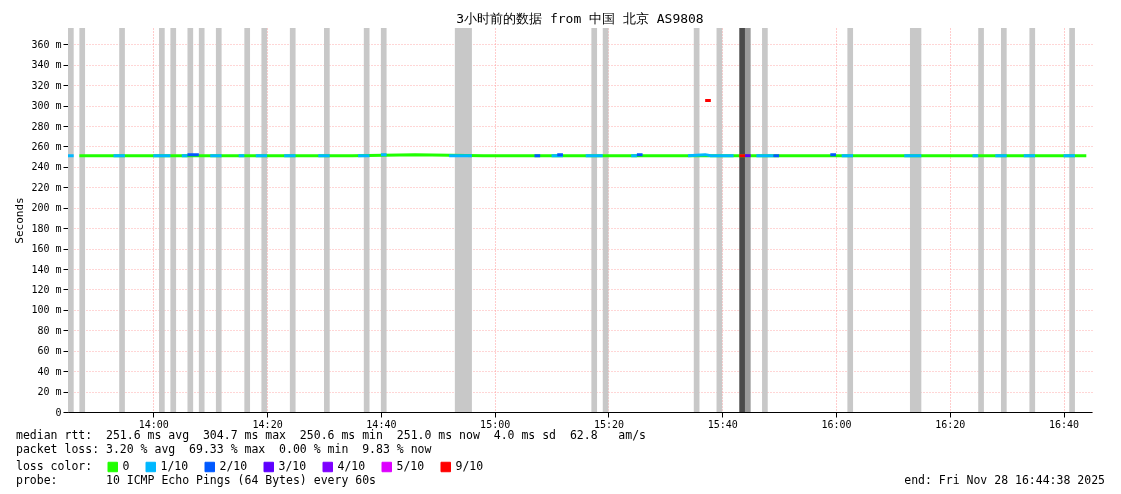 The image size is (1121, 494). Describe the element at coordinates (46, 269) in the screenshot. I see `y-tick-label: 140 m` at that location.